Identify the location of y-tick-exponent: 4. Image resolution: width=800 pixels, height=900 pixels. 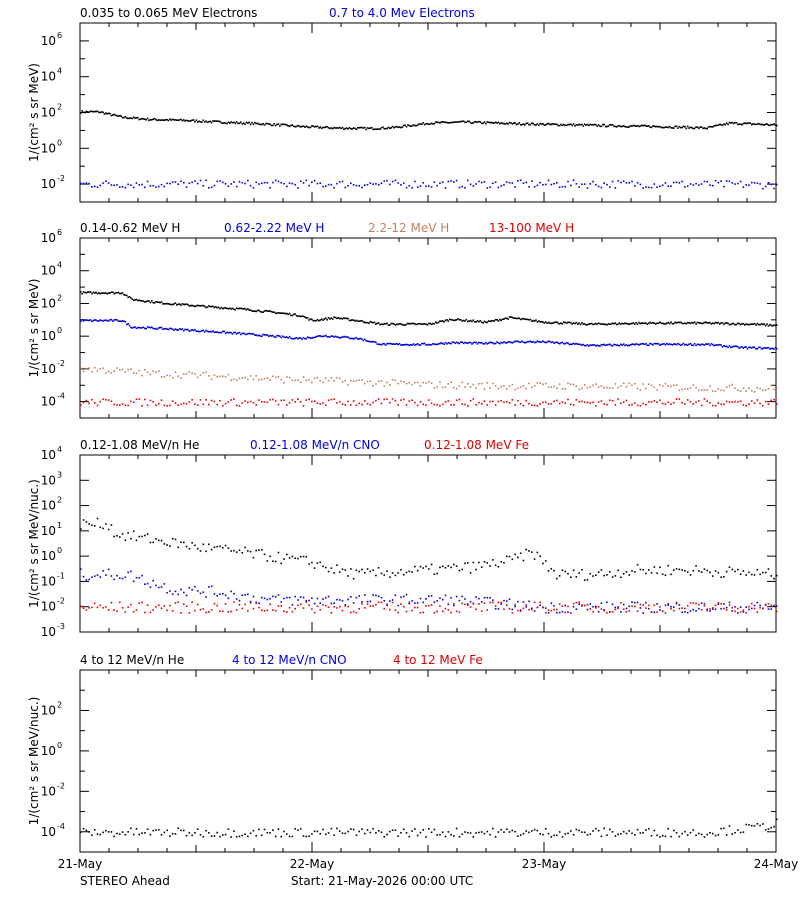
(59, 71).